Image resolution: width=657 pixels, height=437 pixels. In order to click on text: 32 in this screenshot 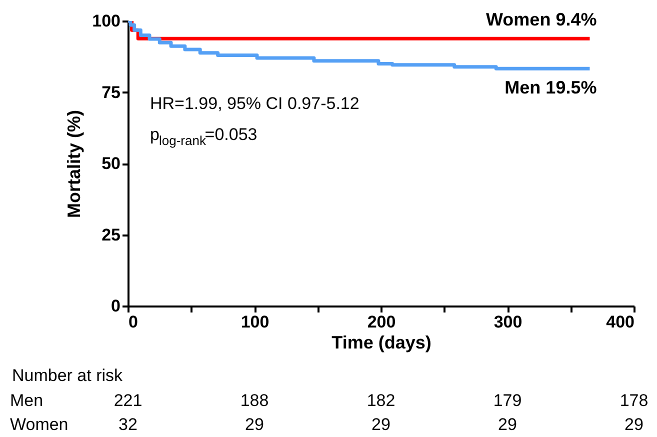, I will do `click(128, 424)`.